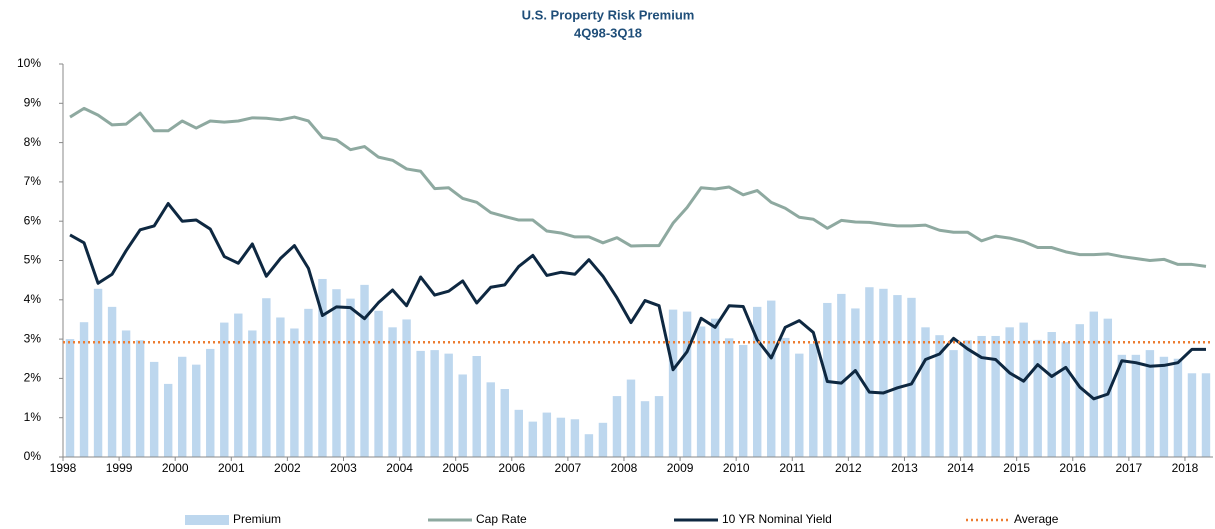  What do you see at coordinates (568, 468) in the screenshot?
I see `x-tick-label: 2007` at bounding box center [568, 468].